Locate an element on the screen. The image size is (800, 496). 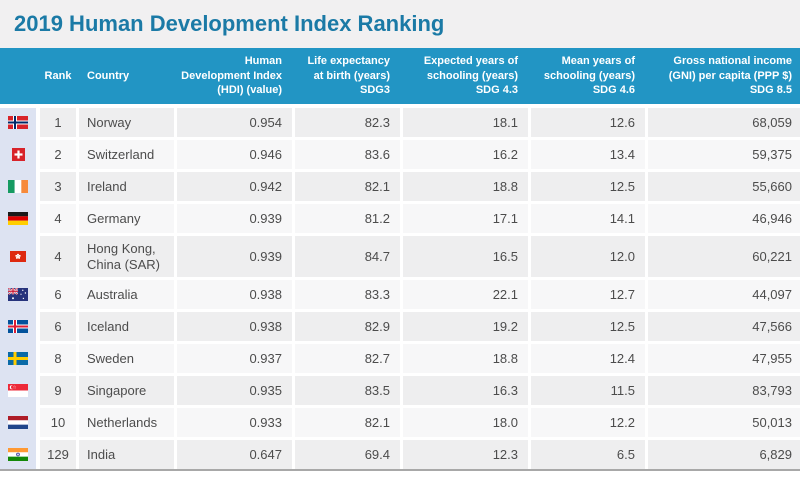
mean-schooling-cell: 6.5 is located at coordinates (588, 454).